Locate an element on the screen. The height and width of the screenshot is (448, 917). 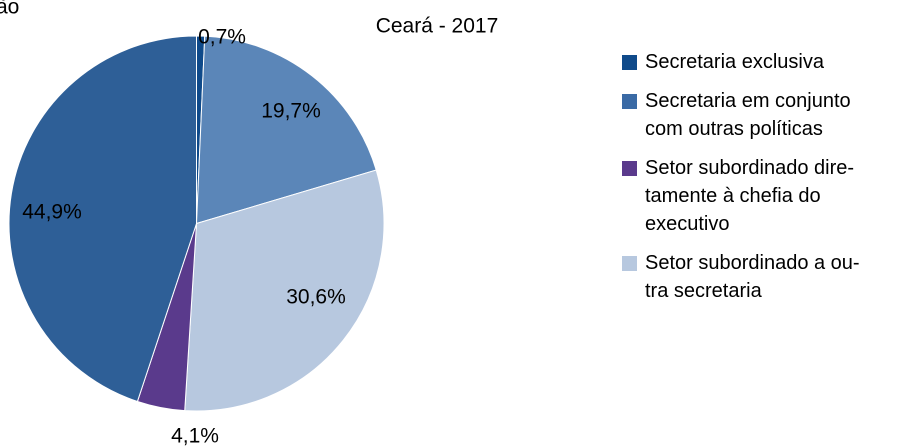
legend-item: Secretaria exclusiva is located at coordinates (741, 62).